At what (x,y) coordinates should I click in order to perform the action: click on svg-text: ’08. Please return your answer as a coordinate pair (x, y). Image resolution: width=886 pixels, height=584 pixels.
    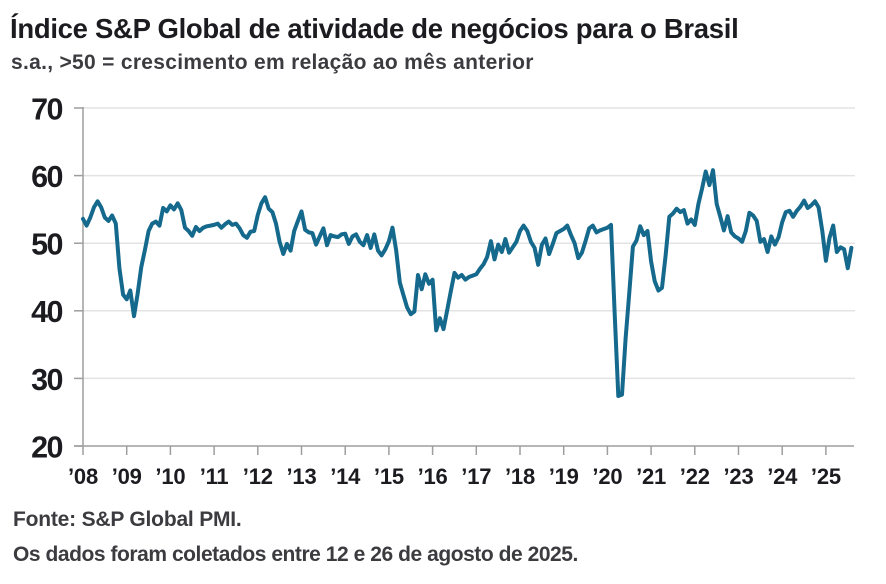
    Looking at the image, I should click on (83, 476).